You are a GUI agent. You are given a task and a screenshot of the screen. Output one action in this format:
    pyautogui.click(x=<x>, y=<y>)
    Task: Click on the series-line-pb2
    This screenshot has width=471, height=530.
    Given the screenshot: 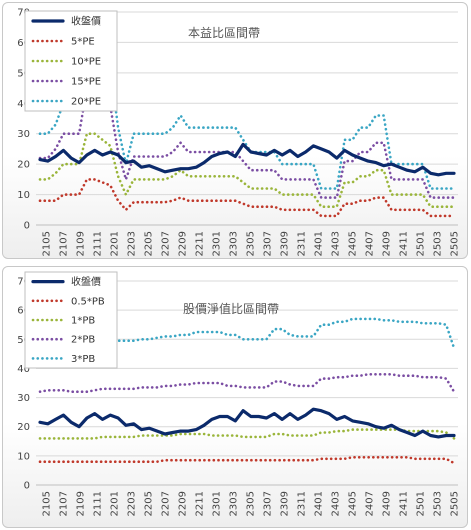 What is the action you would take?
    pyautogui.click(x=247, y=383)
    